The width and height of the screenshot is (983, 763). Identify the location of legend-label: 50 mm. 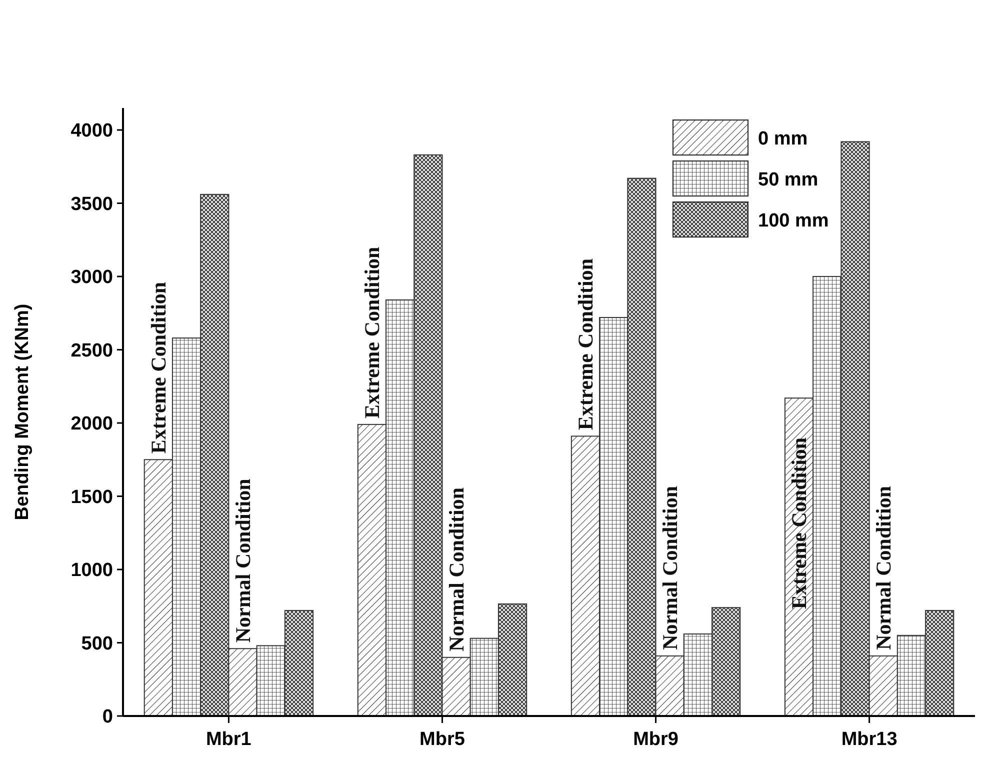
(788, 180).